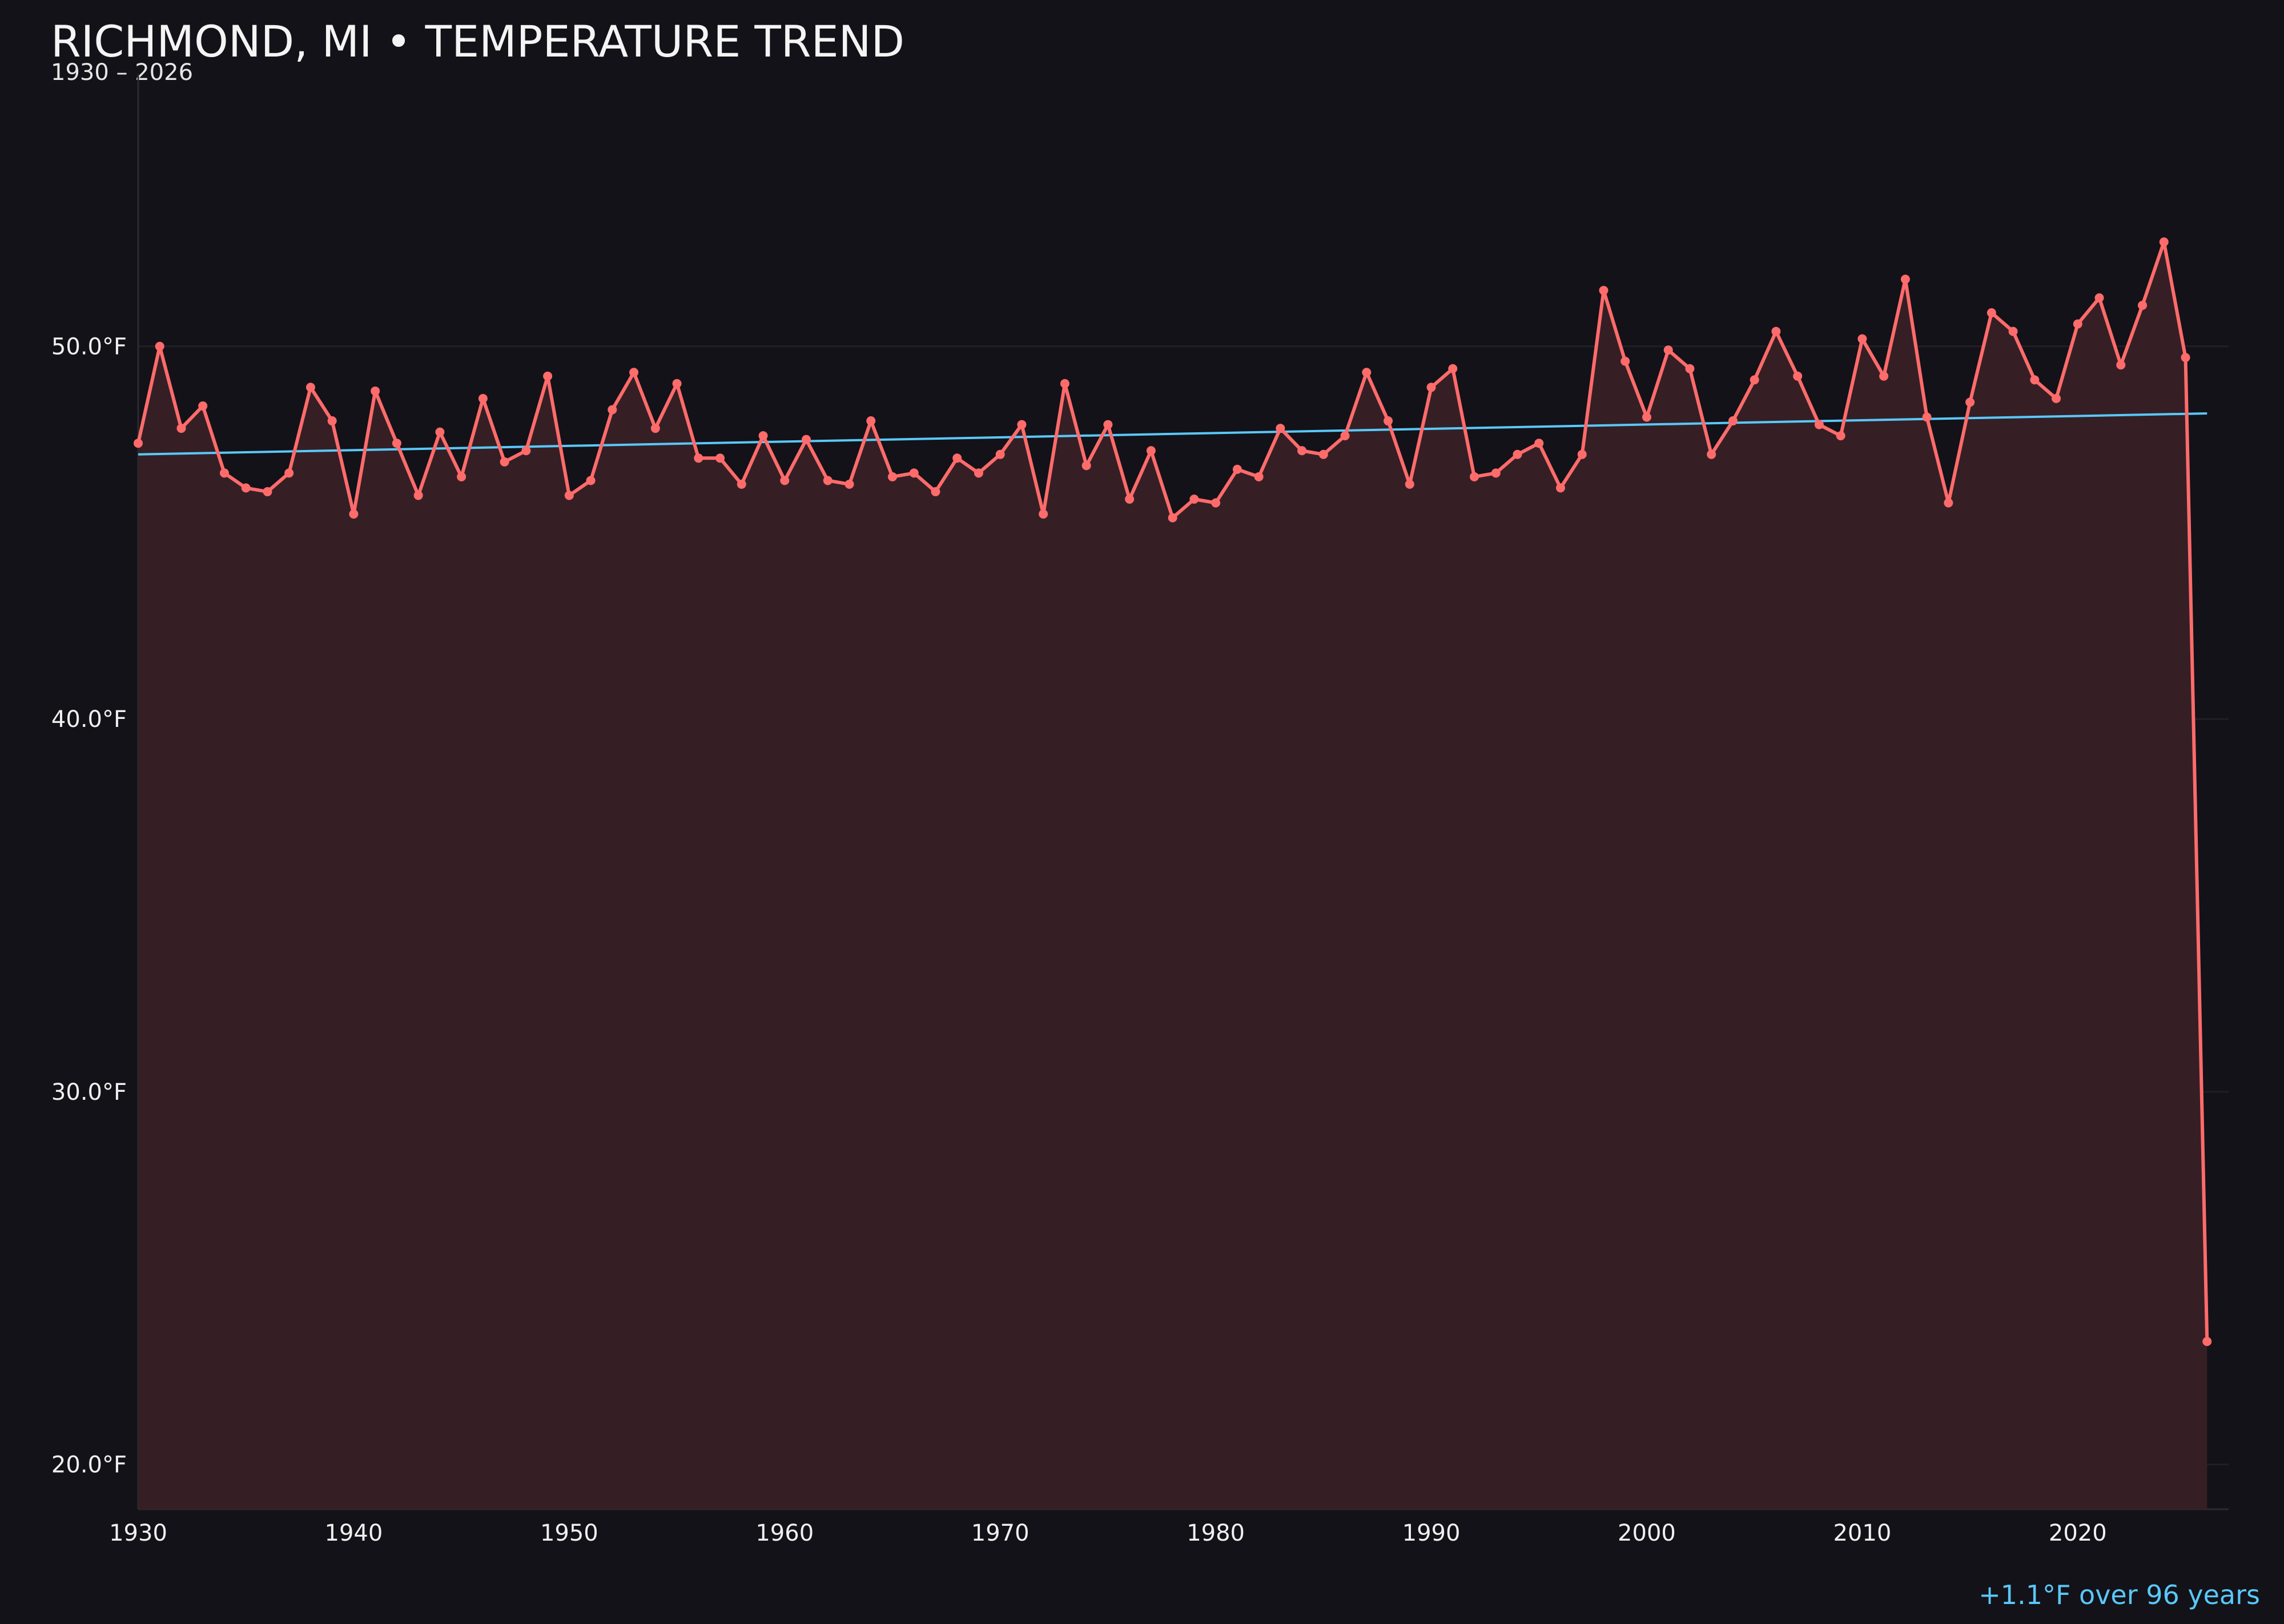 Image resolution: width=2284 pixels, height=1624 pixels. I want to click on trend-line, so click(1172, 434).